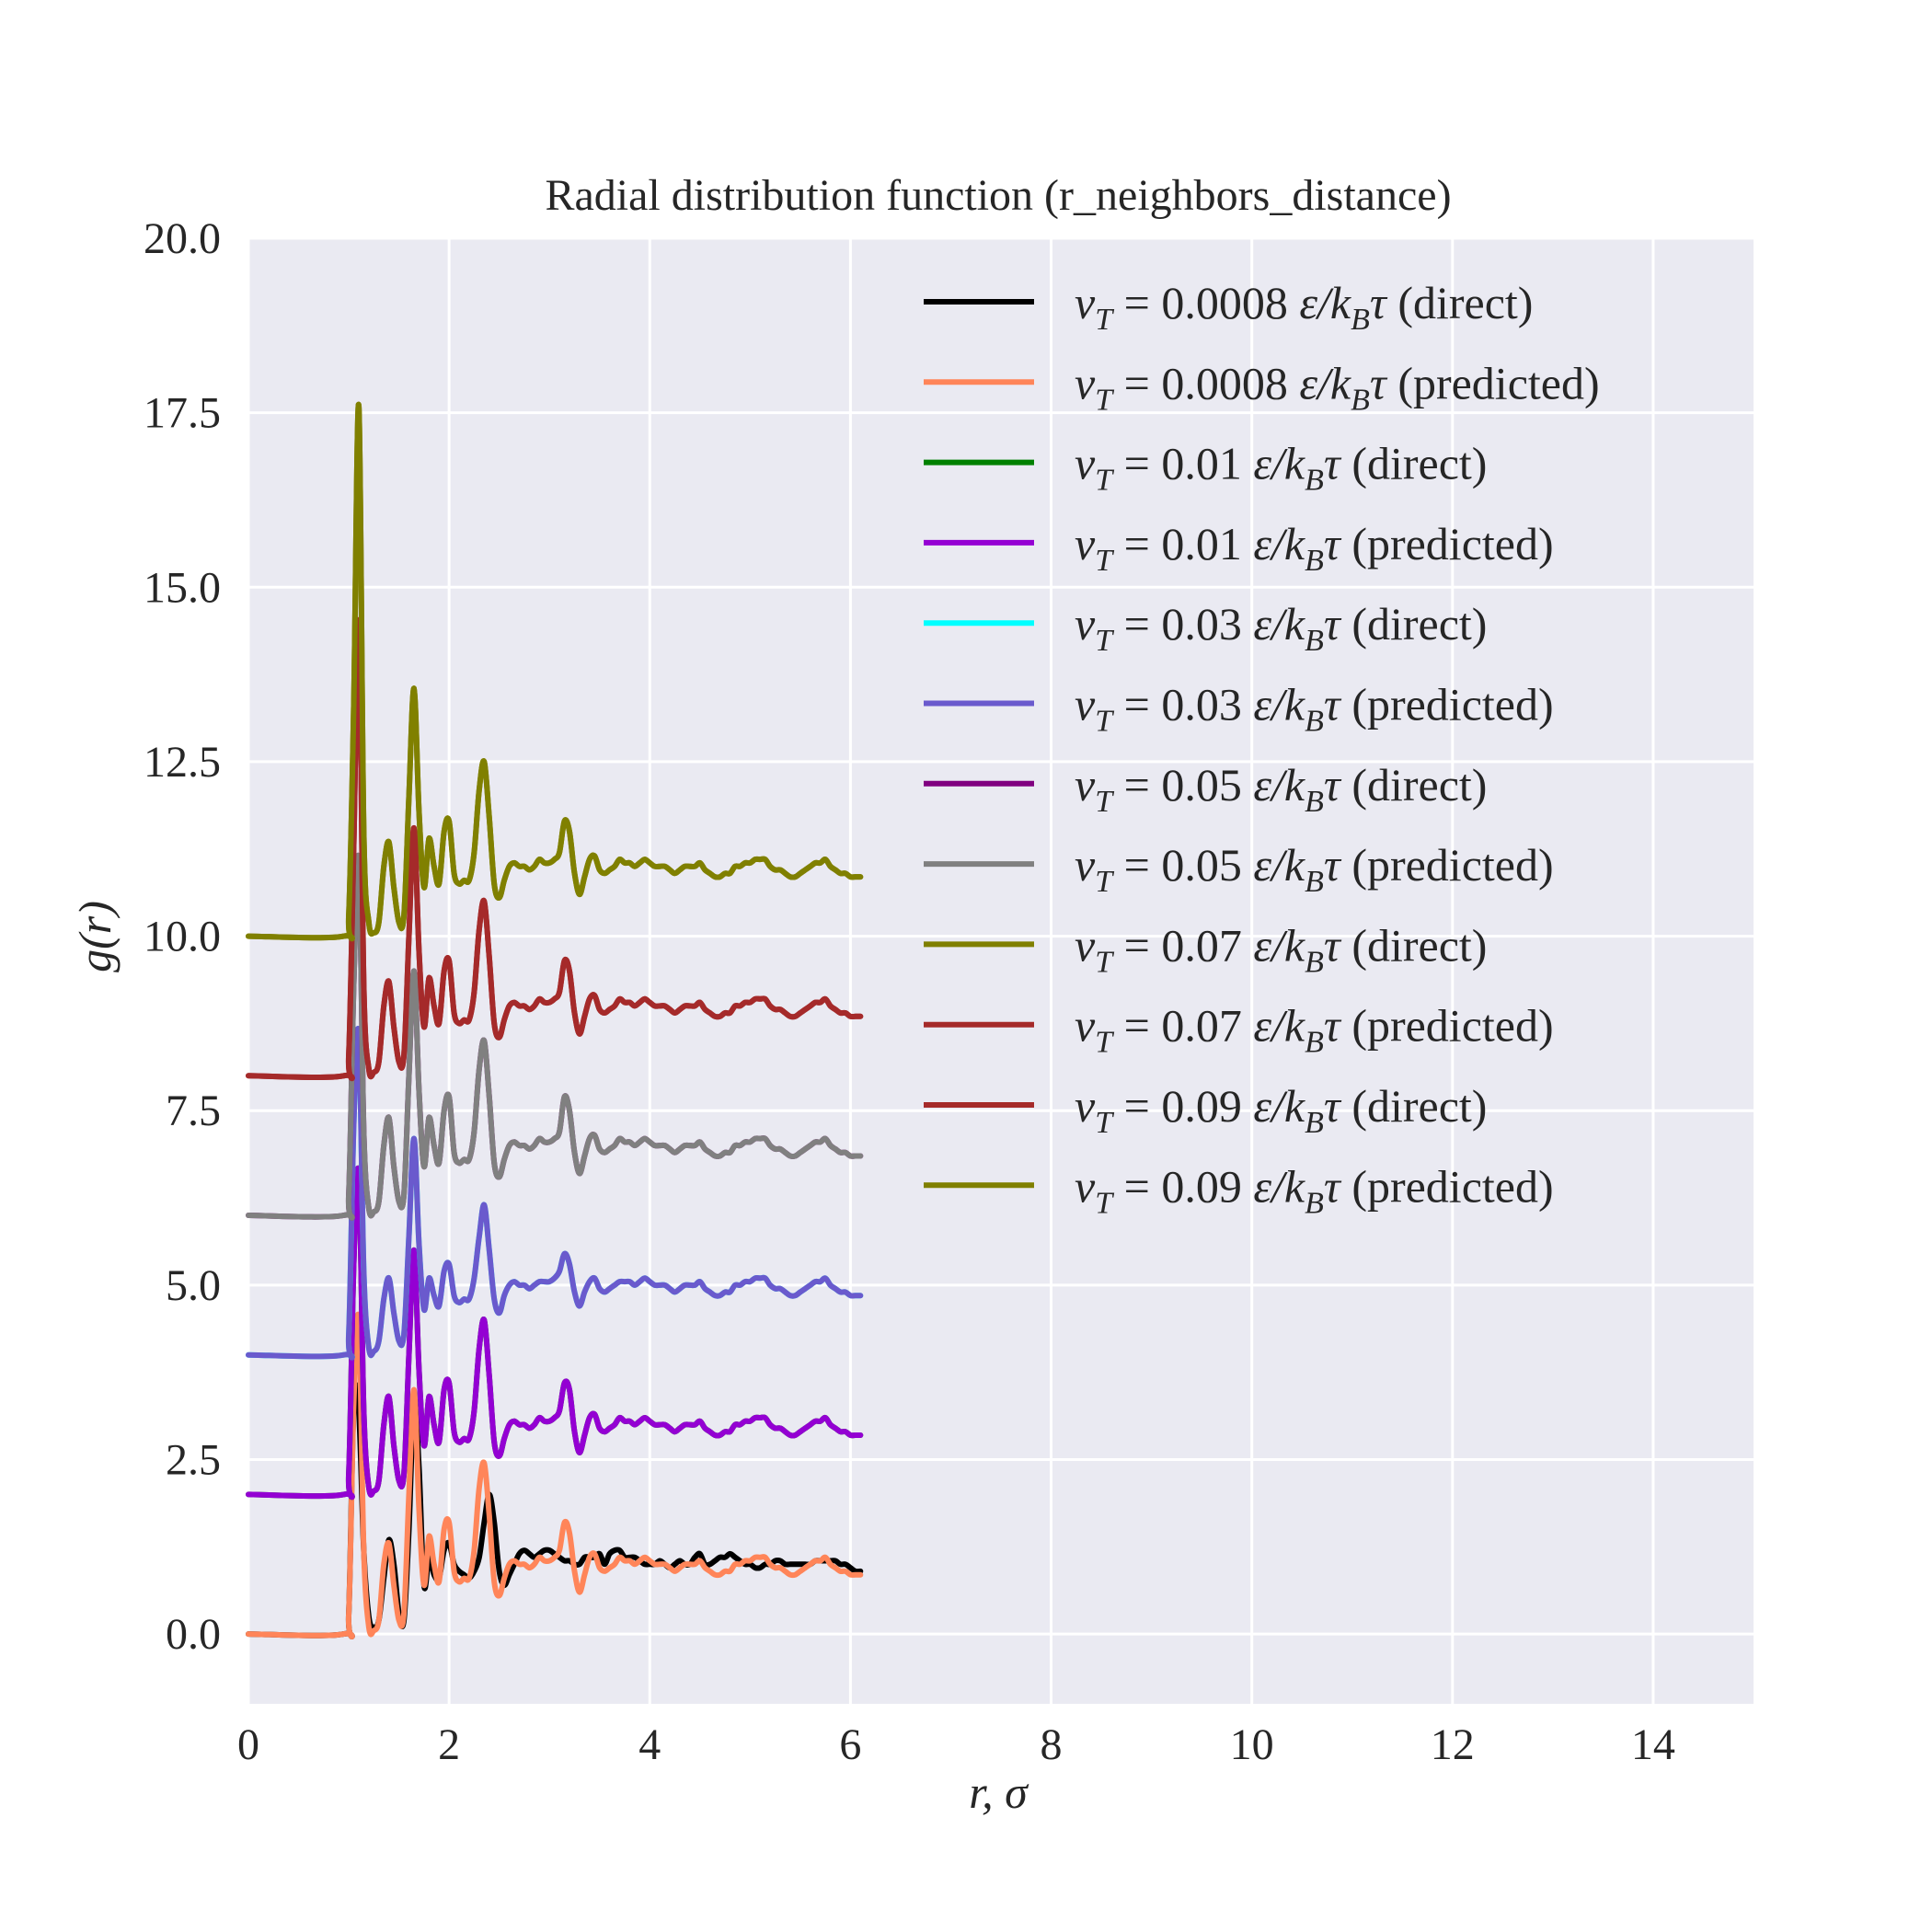  What do you see at coordinates (193, 1111) in the screenshot?
I see `y-tick-label: 7.5` at bounding box center [193, 1111].